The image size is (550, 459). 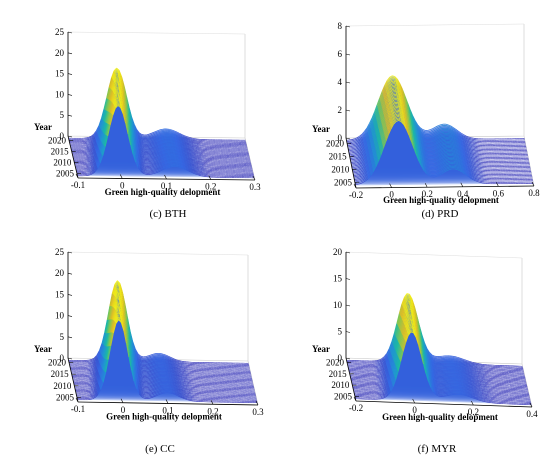 What do you see at coordinates (163, 192) in the screenshot?
I see `x-axis-label: Green high-quality delopment` at bounding box center [163, 192].